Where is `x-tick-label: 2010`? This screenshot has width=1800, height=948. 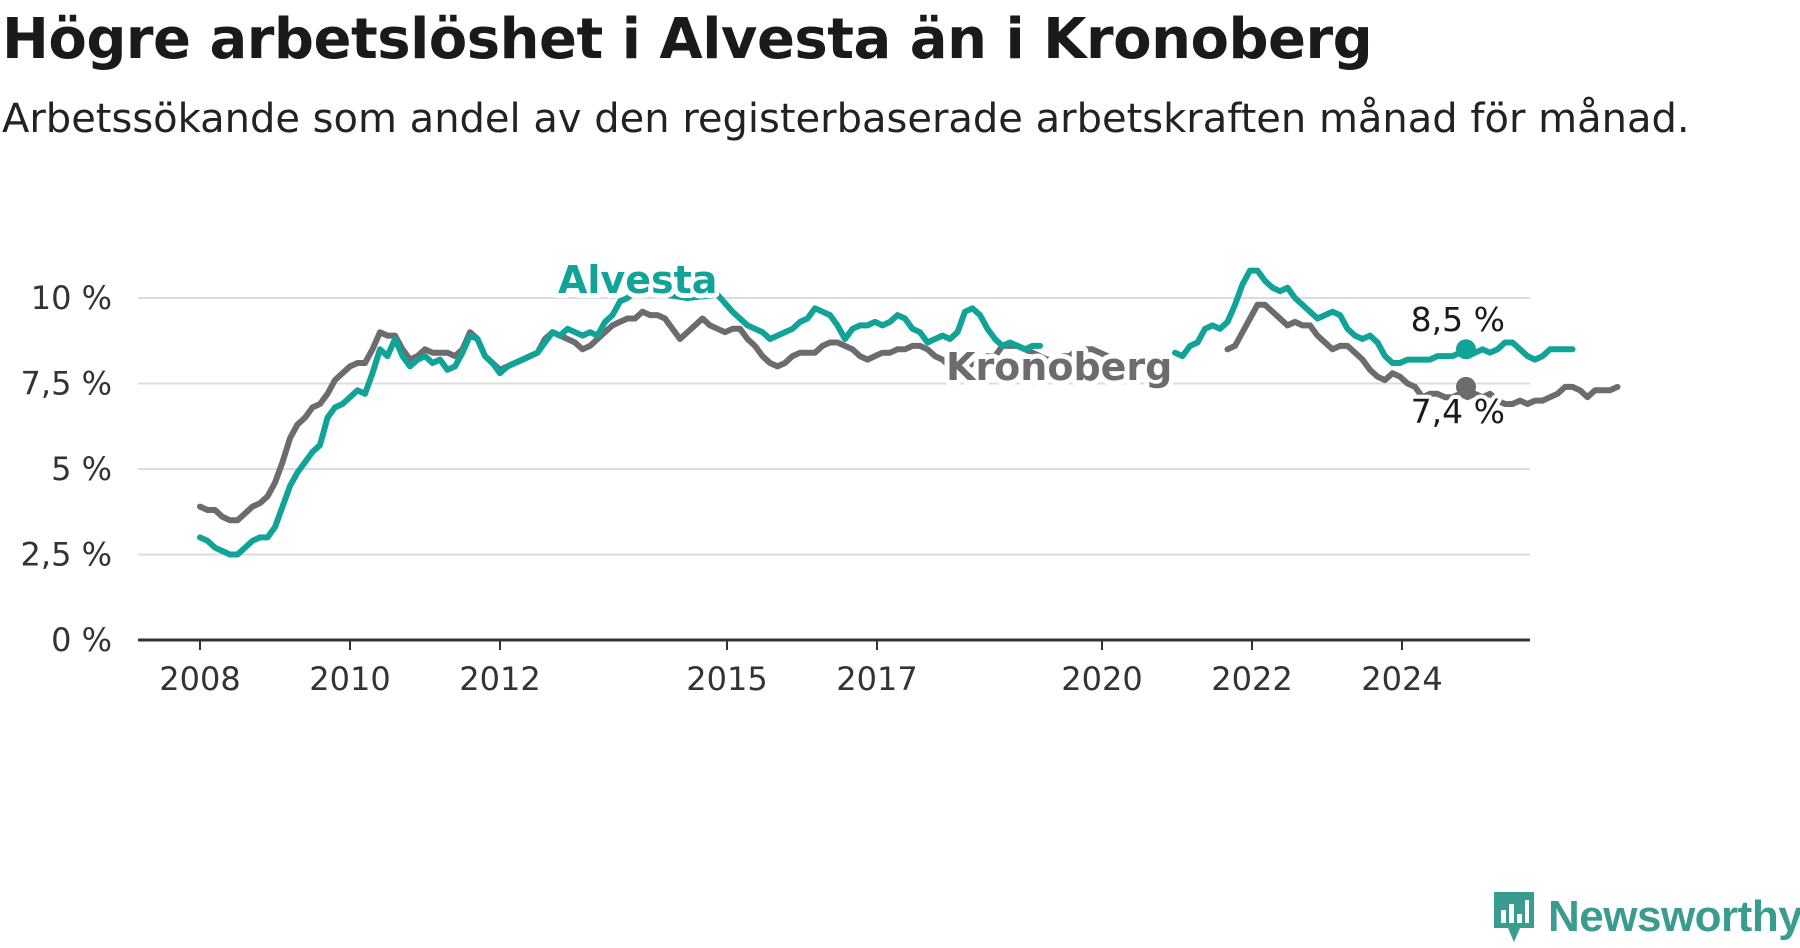
x-tick-label: 2010 is located at coordinates (349, 679).